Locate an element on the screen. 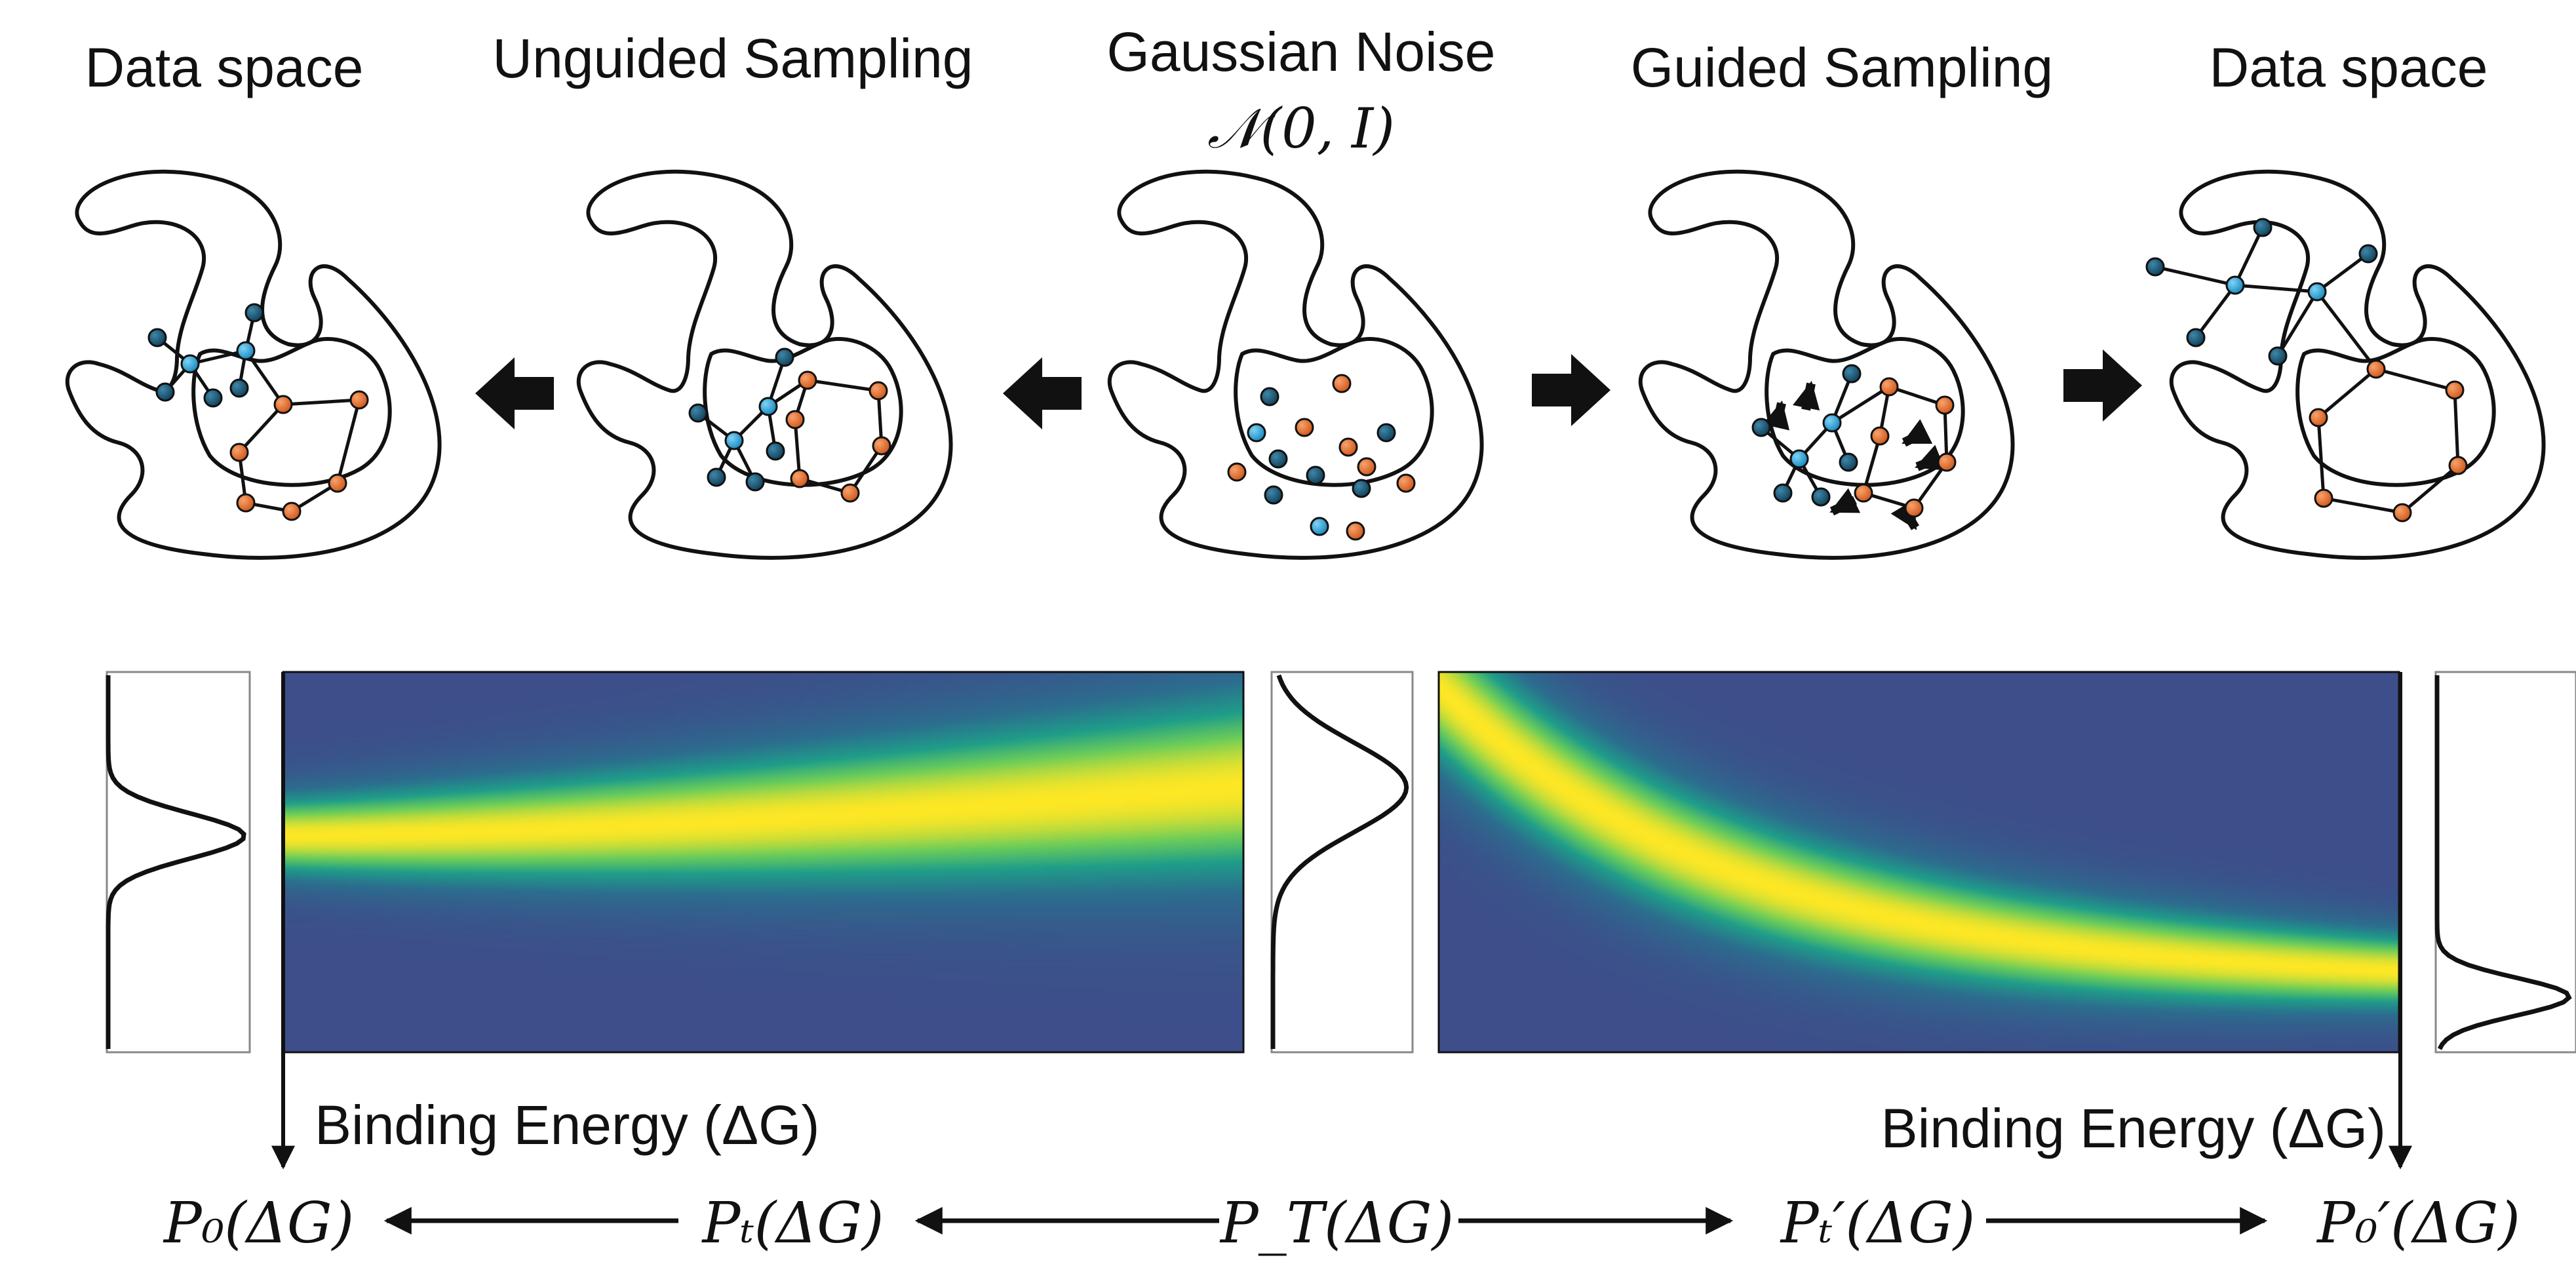  dist-pt-prime: Pₜ′(ΔG) is located at coordinates (1878, 1223).